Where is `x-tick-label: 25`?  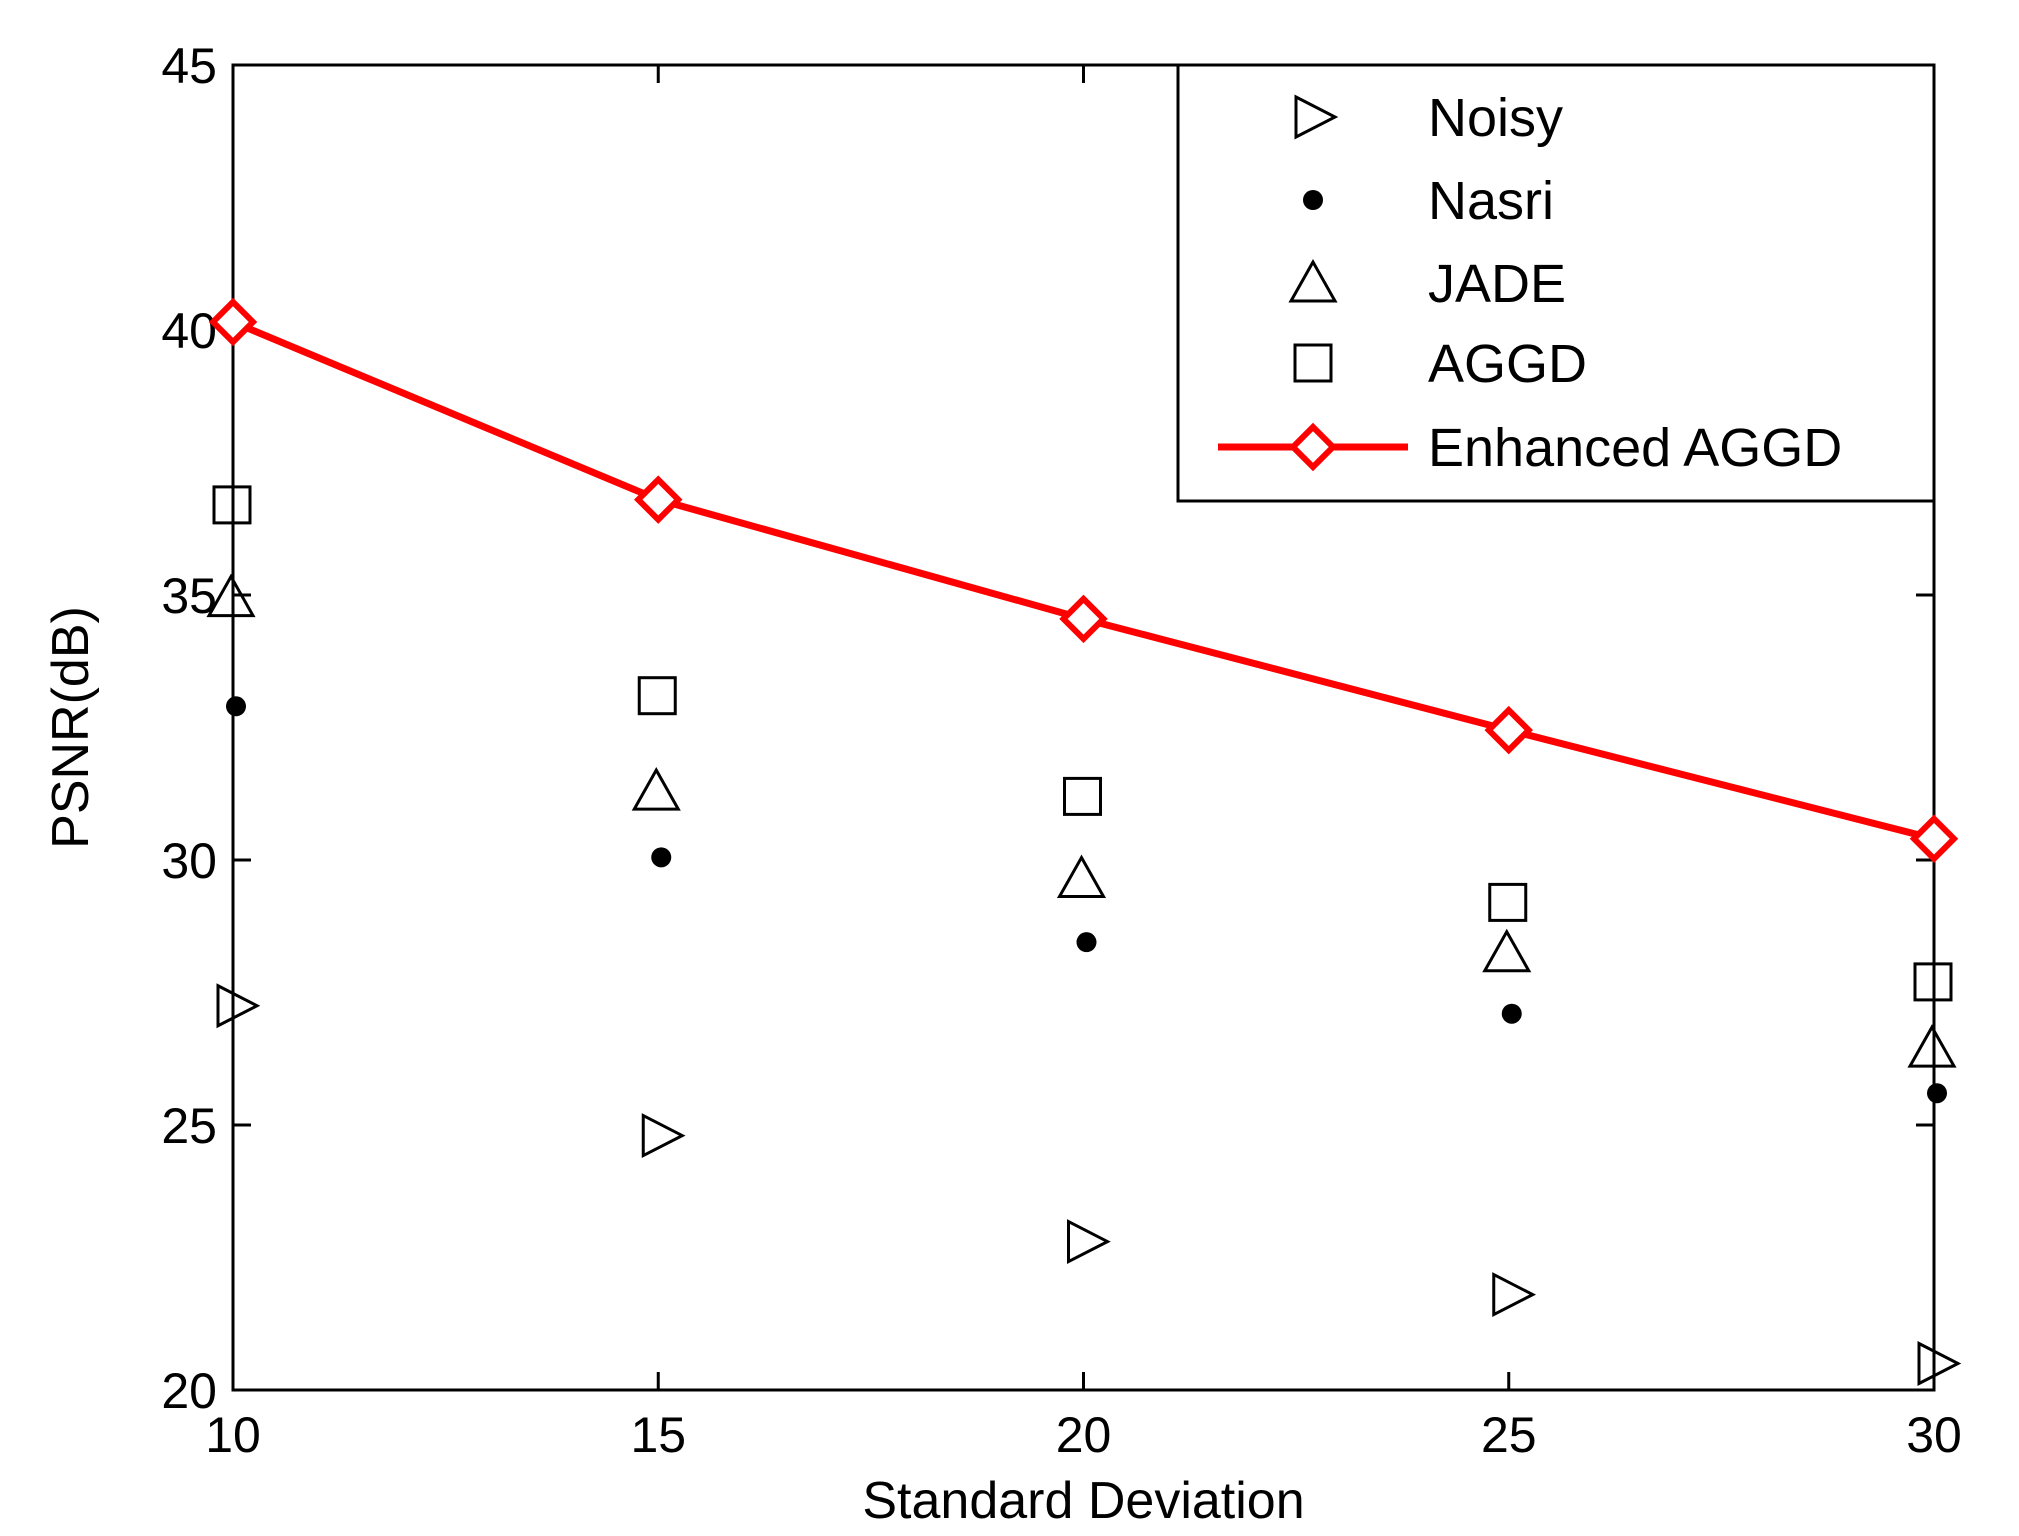 x-tick-label: 25 is located at coordinates (1509, 1435).